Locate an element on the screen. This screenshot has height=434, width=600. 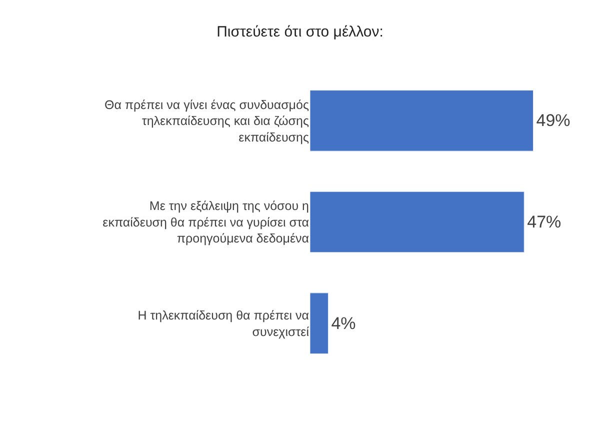
data-label: 49% is located at coordinates (553, 120).